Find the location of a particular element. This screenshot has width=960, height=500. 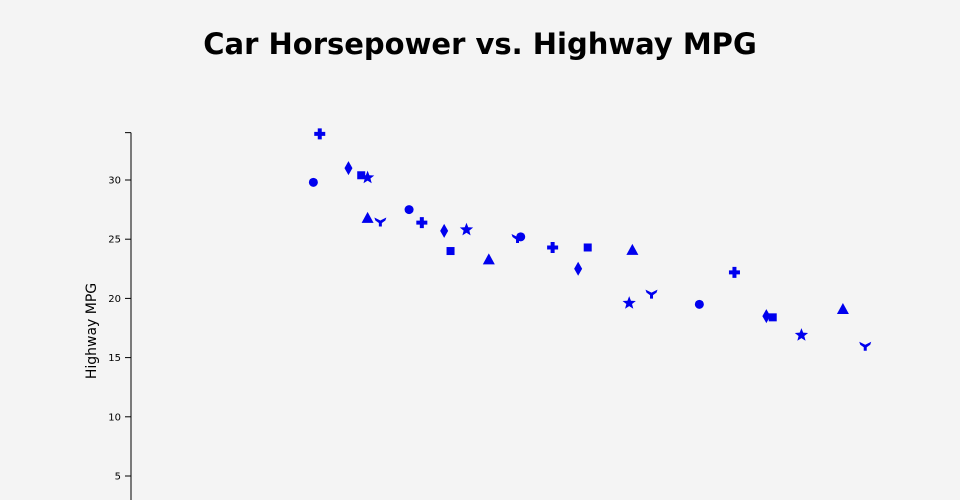

y-tick-label: 20 is located at coordinates (114, 299).